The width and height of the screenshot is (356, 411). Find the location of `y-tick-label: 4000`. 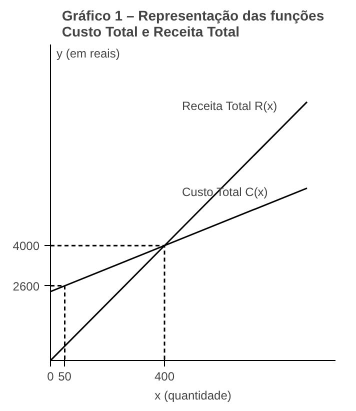

y-tick-label: 4000 is located at coordinates (26, 246).